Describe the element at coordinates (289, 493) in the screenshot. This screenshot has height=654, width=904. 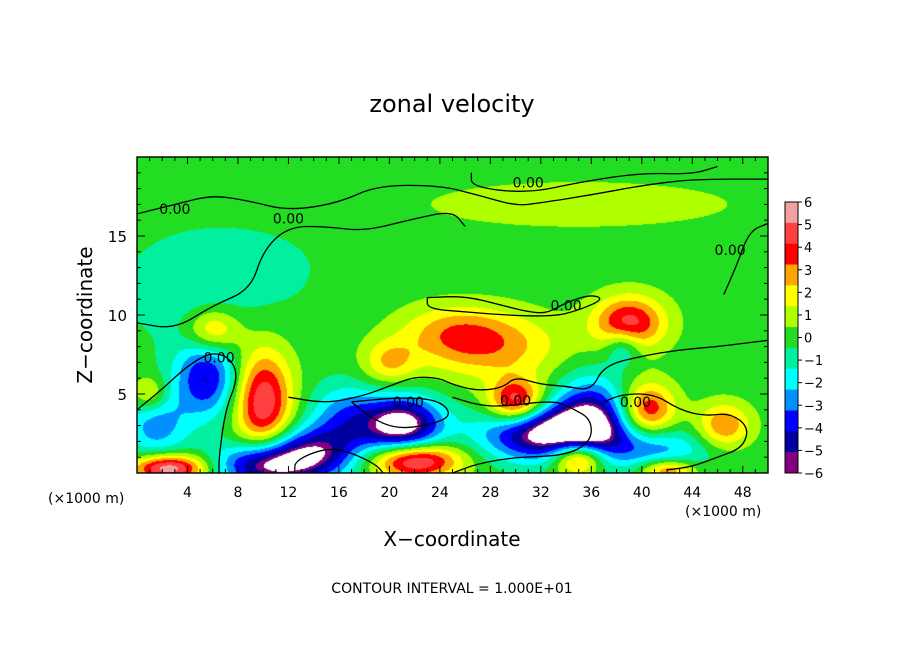
I see `x-tick-label: 12` at that location.